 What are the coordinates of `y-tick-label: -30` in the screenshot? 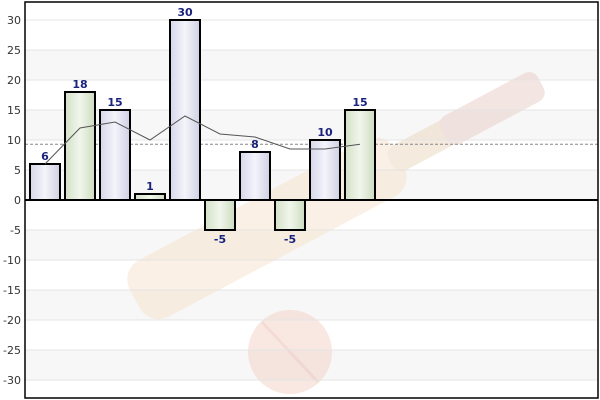 It's located at (12, 380).